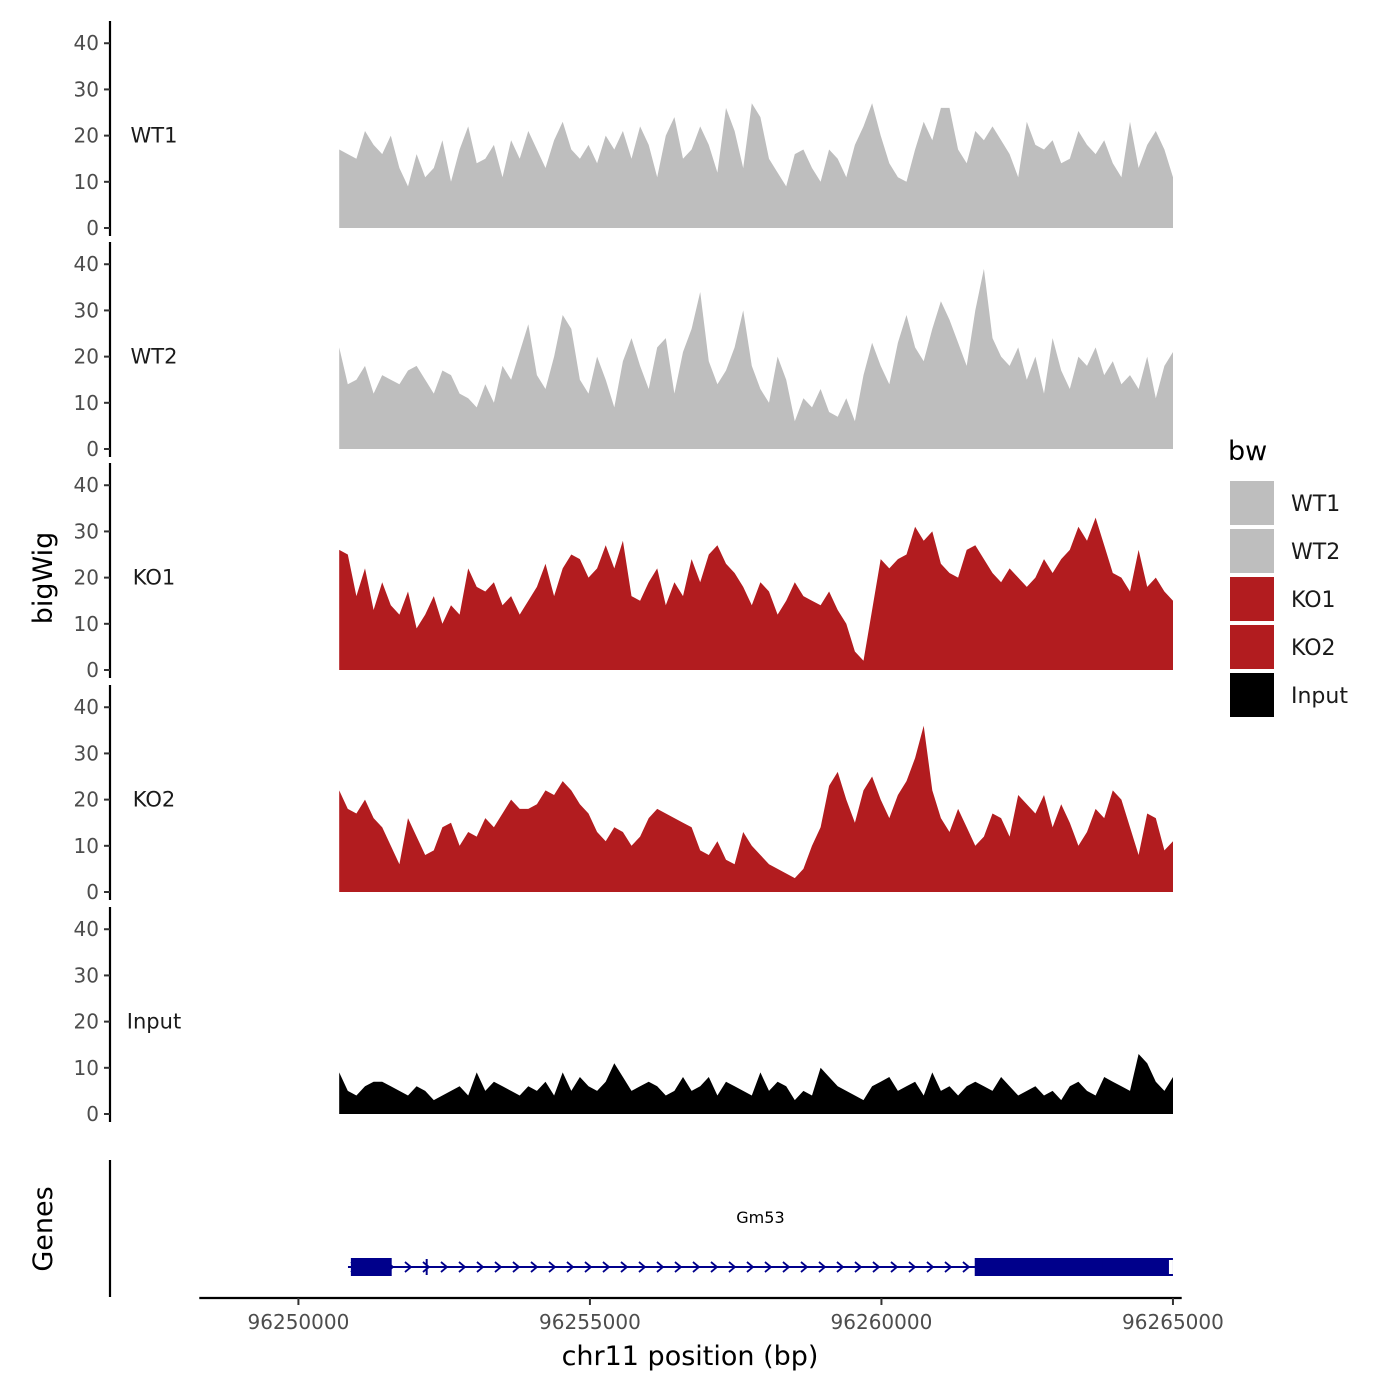 This screenshot has height=1400, width=1400. What do you see at coordinates (1315, 504) in the screenshot?
I see `legend-label: WT1` at bounding box center [1315, 504].